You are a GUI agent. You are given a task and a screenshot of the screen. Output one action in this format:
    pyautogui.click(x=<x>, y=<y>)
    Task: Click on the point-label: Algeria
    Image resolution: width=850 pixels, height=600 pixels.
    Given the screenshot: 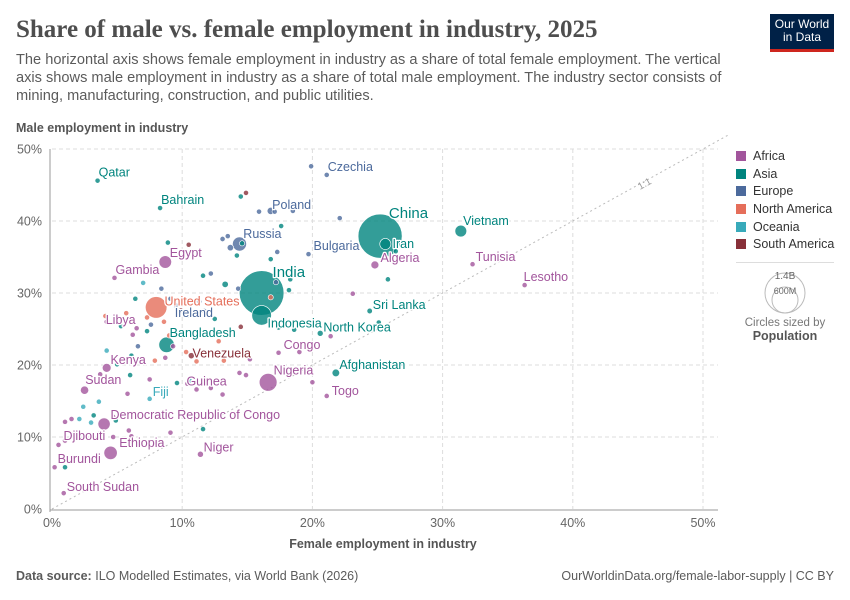 What is the action you would take?
    pyautogui.click(x=399, y=258)
    